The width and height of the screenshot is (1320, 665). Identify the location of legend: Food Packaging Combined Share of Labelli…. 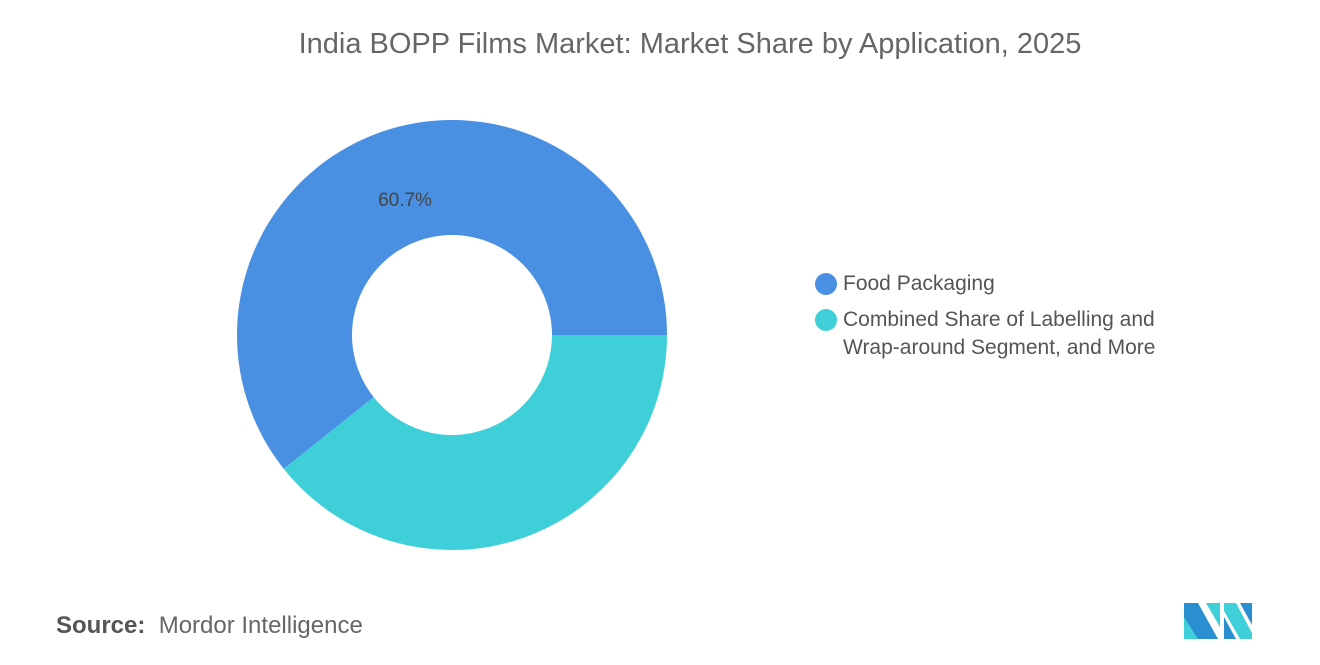
(985, 320).